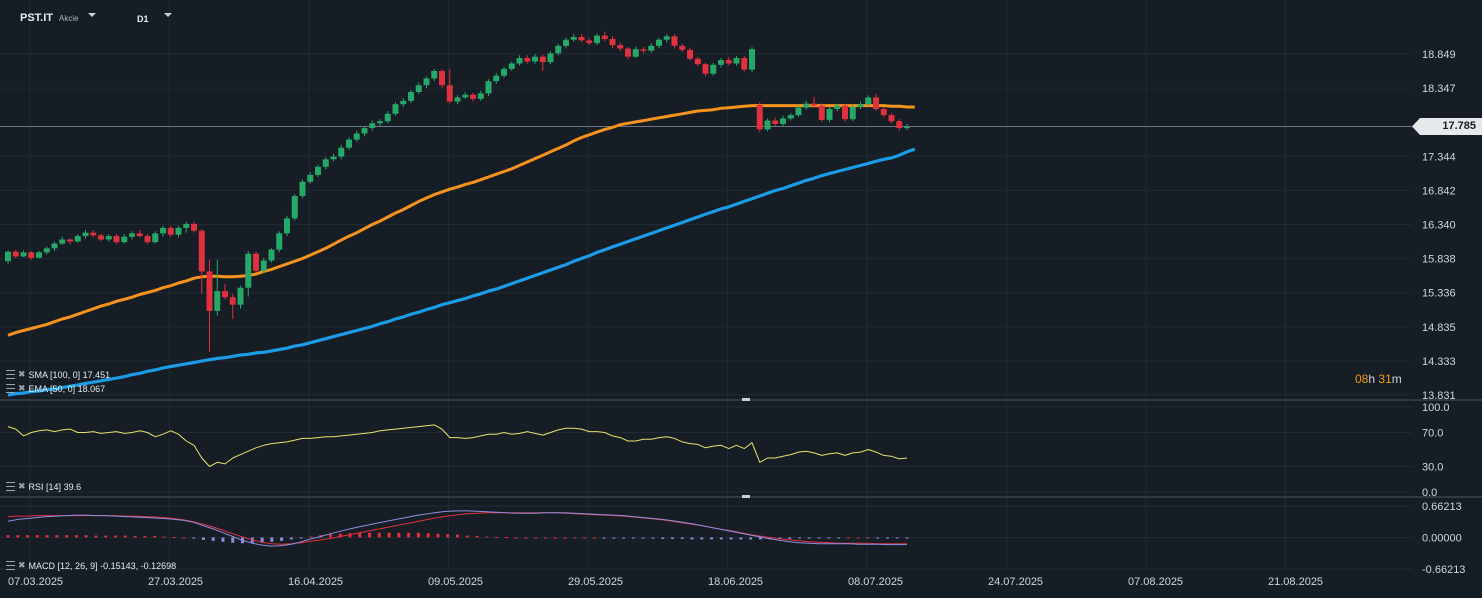  Describe the element at coordinates (37, 18) in the screenshot. I see `symbol-name: PST.IT` at that location.